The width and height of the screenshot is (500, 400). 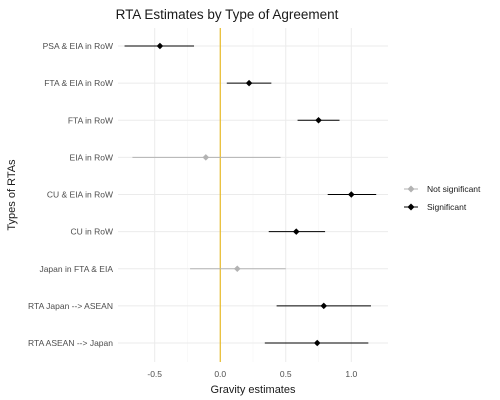 What do you see at coordinates (411, 189) in the screenshot?
I see `legend-key-diamond-not-significant` at bounding box center [411, 189].